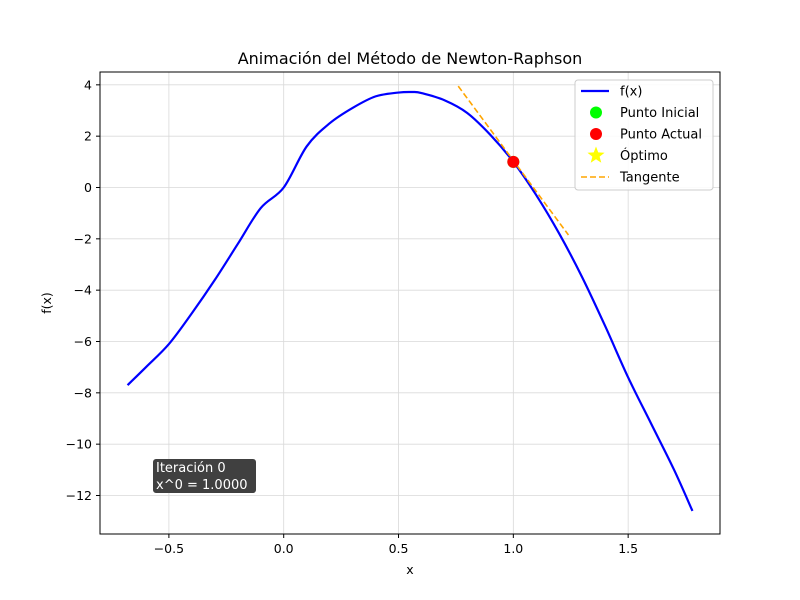 This screenshot has height=600, width=800. I want to click on x-tick-label: 0.5, so click(399, 548).